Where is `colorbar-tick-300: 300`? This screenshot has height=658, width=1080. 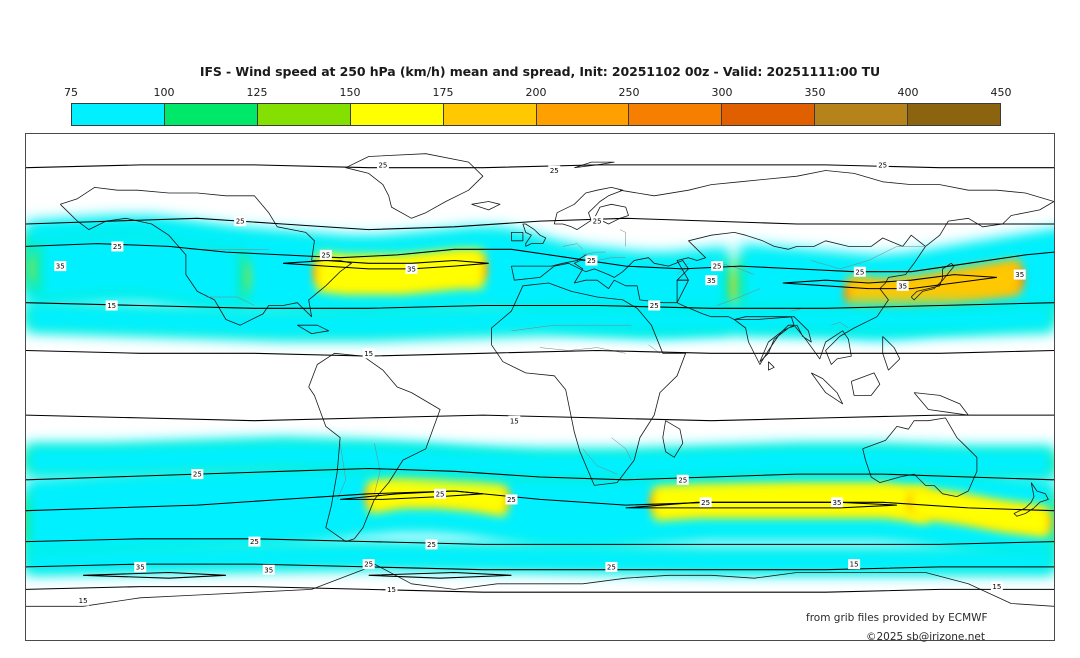 colorbar-tick-300: 300 is located at coordinates (722, 92).